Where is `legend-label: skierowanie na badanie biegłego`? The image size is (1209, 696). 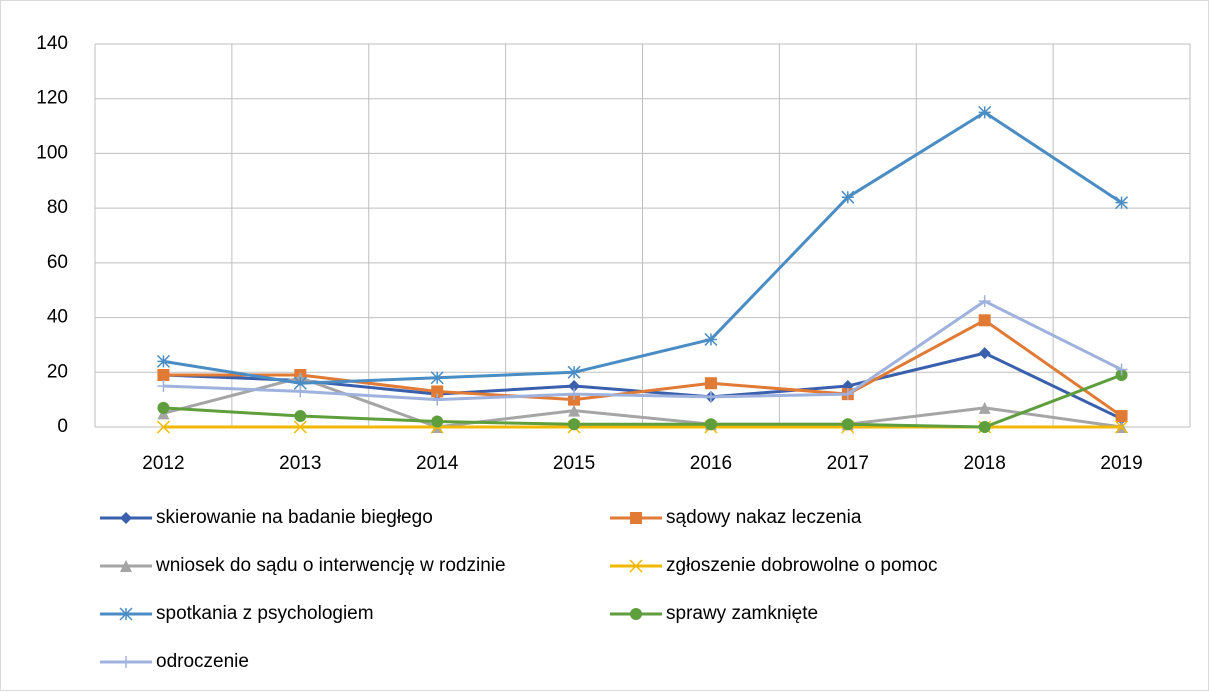
legend-label: skierowanie na badanie biegłego is located at coordinates (294, 517).